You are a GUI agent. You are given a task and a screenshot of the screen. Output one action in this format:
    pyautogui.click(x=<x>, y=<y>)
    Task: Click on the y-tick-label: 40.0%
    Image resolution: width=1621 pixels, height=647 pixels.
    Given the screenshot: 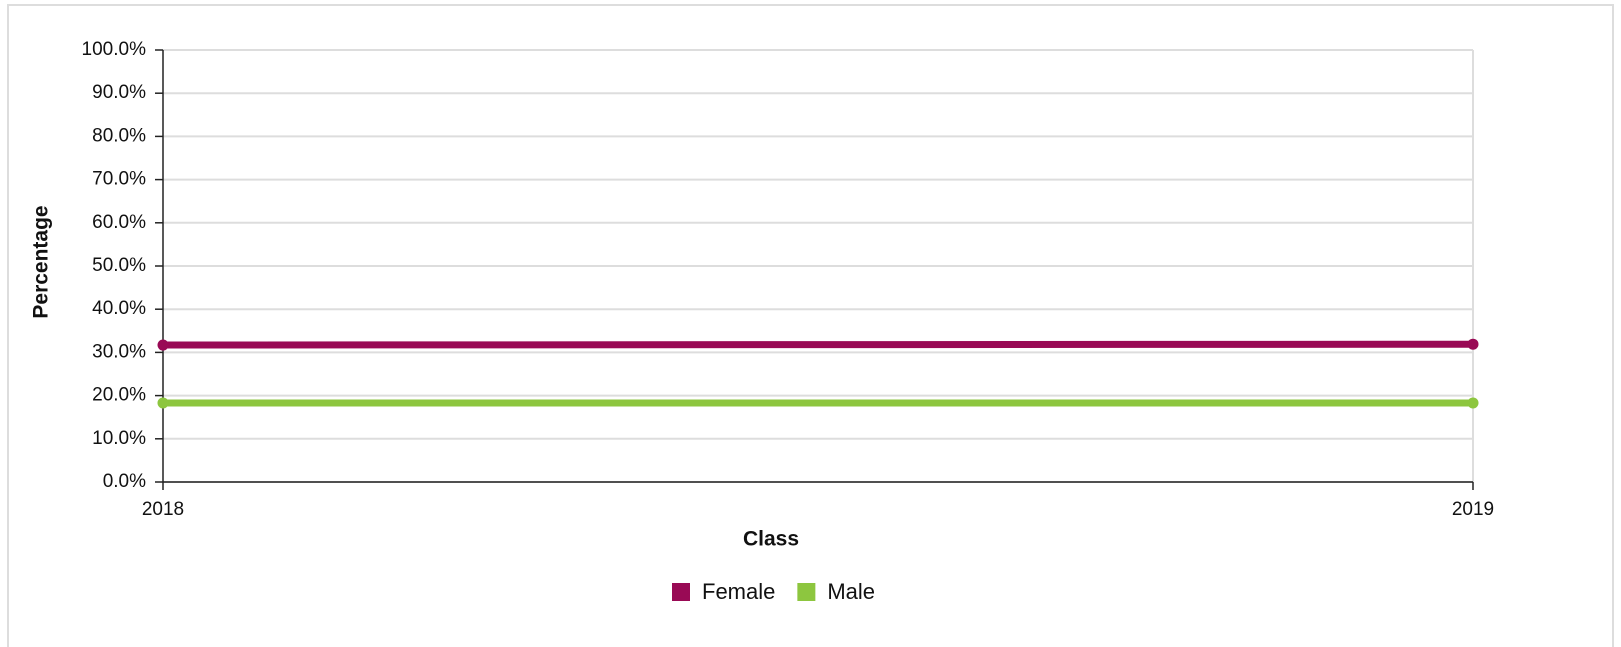 What is the action you would take?
    pyautogui.click(x=119, y=308)
    